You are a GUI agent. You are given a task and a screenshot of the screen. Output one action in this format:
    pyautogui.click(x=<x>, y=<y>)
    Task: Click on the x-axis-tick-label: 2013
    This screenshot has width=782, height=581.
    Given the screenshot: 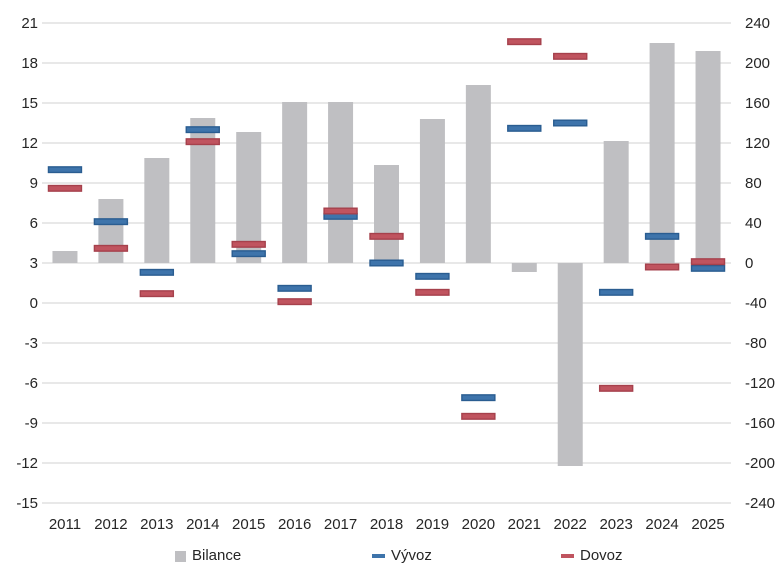 What is the action you would take?
    pyautogui.click(x=156, y=524)
    